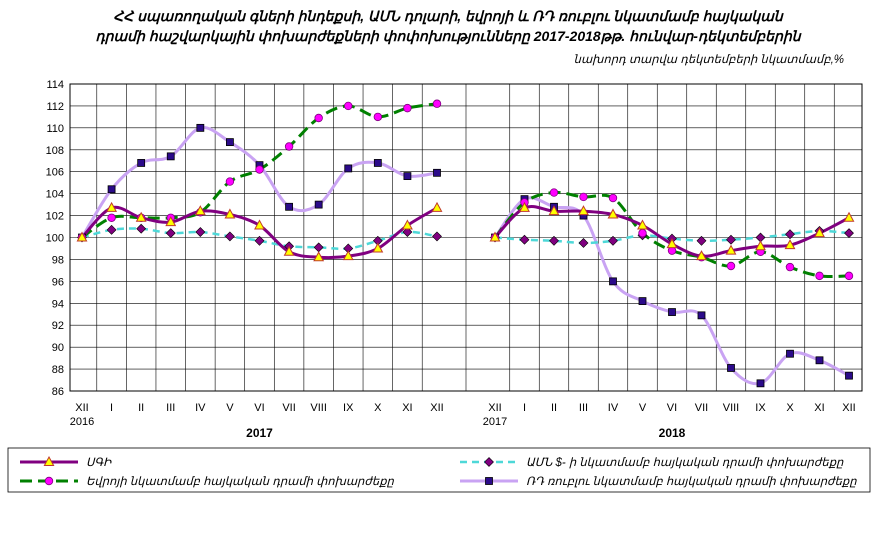  Describe the element at coordinates (58, 392) in the screenshot. I see `y-tick-label: 86` at that location.